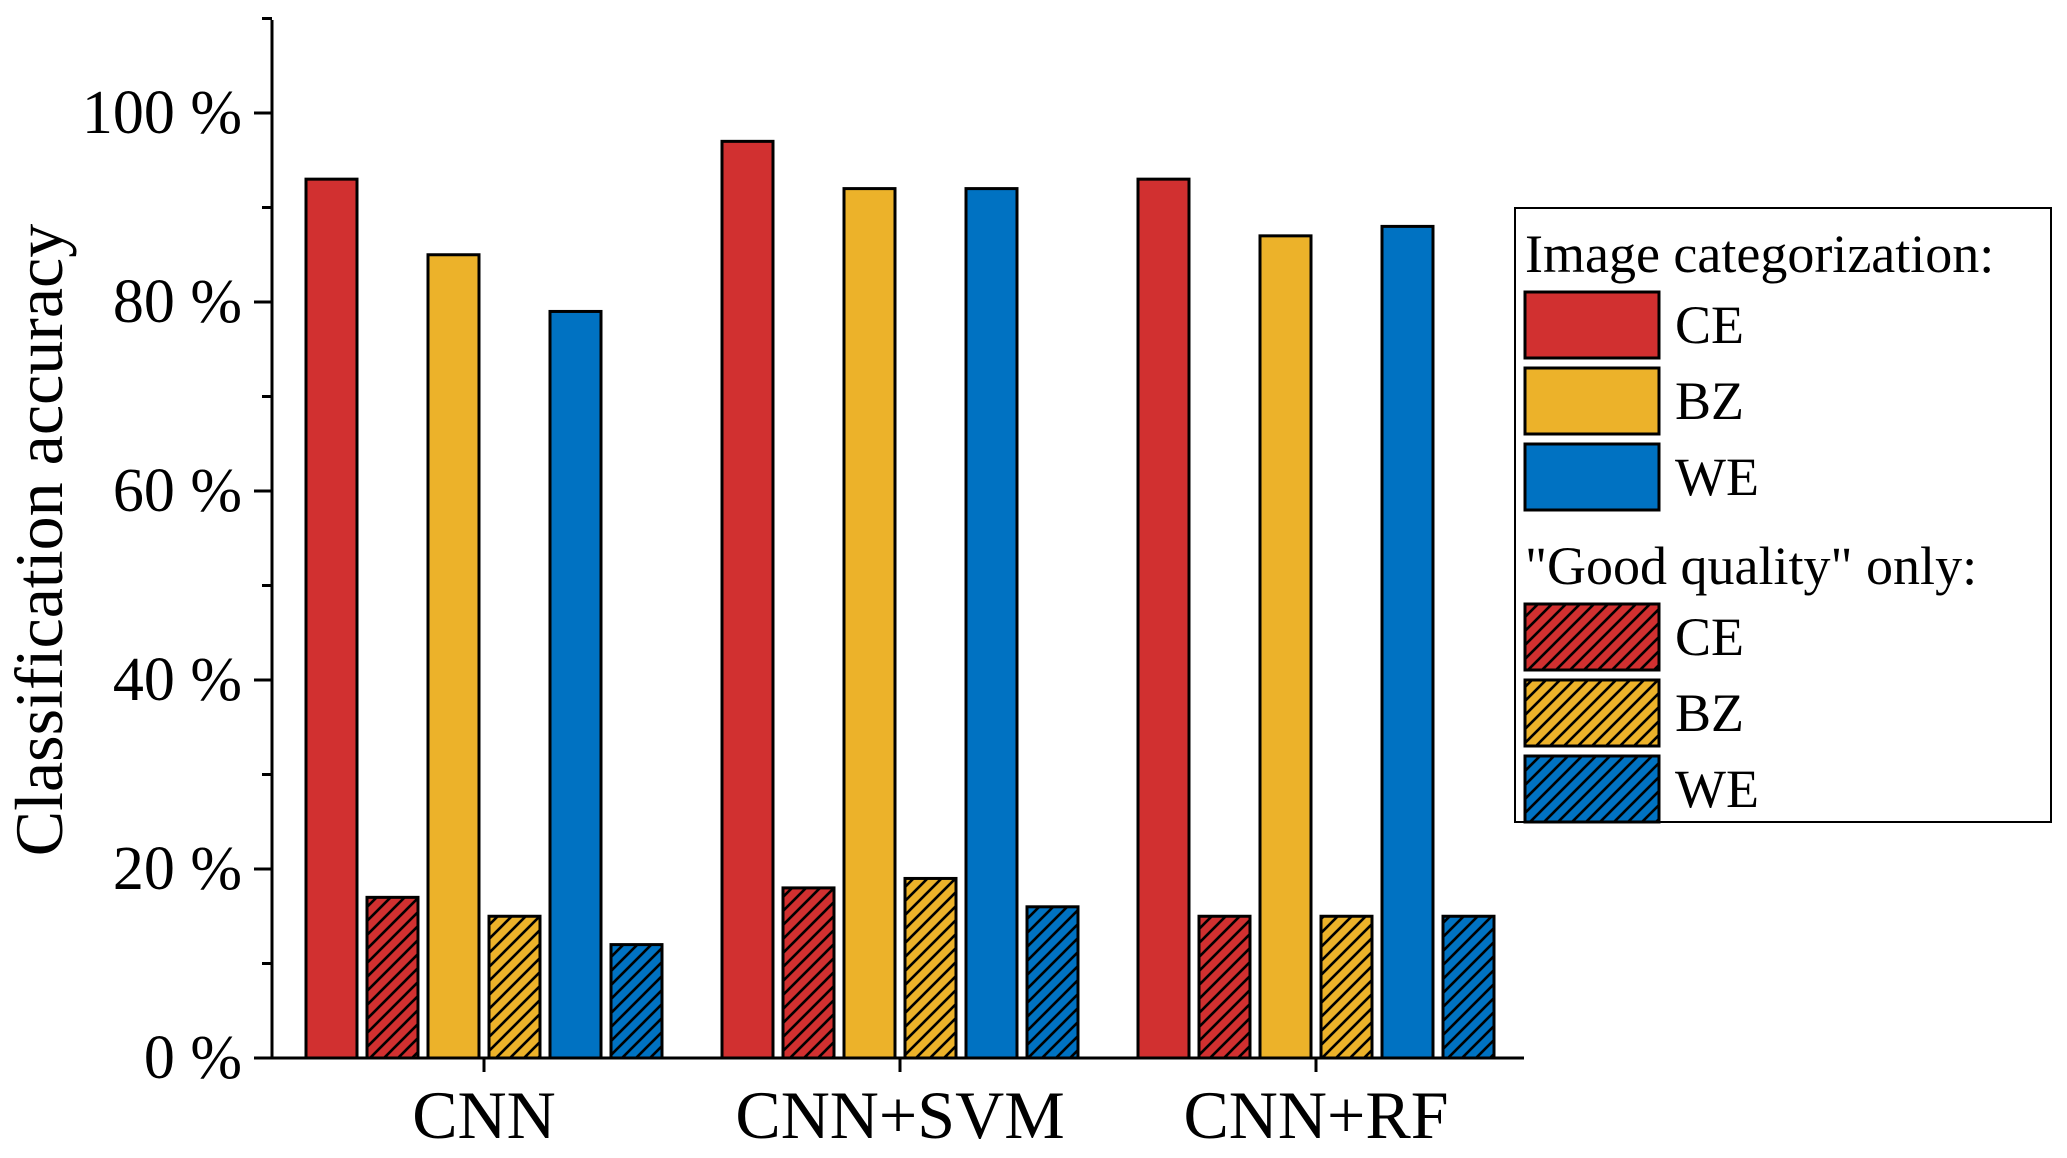  I want to click on y-tick-label: 100 %, so click(162, 113).